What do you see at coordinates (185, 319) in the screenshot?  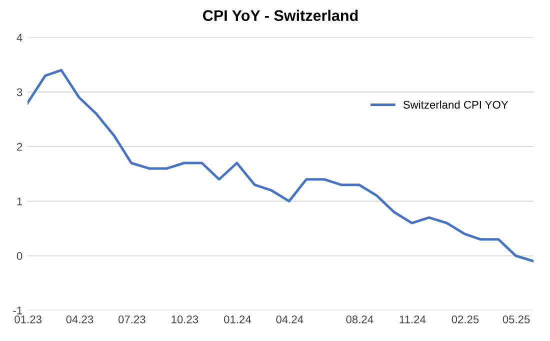 I see `x-tick-label: 10.23` at bounding box center [185, 319].